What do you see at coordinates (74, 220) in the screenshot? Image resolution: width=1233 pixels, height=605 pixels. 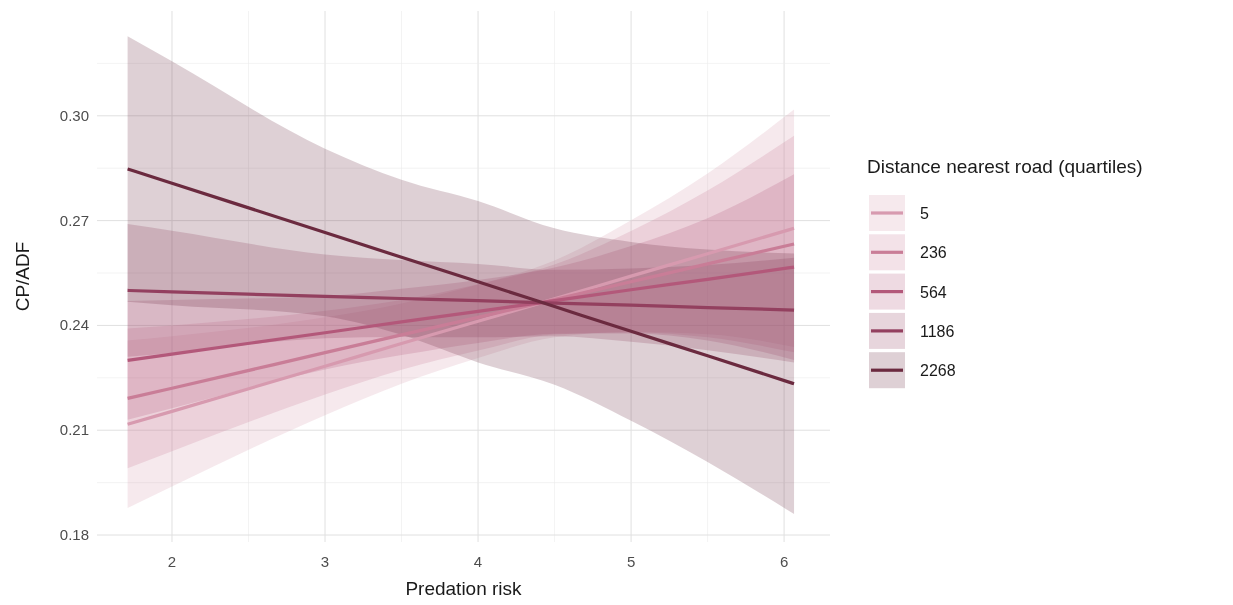 I see `y-tick-label: 0.27` at bounding box center [74, 220].